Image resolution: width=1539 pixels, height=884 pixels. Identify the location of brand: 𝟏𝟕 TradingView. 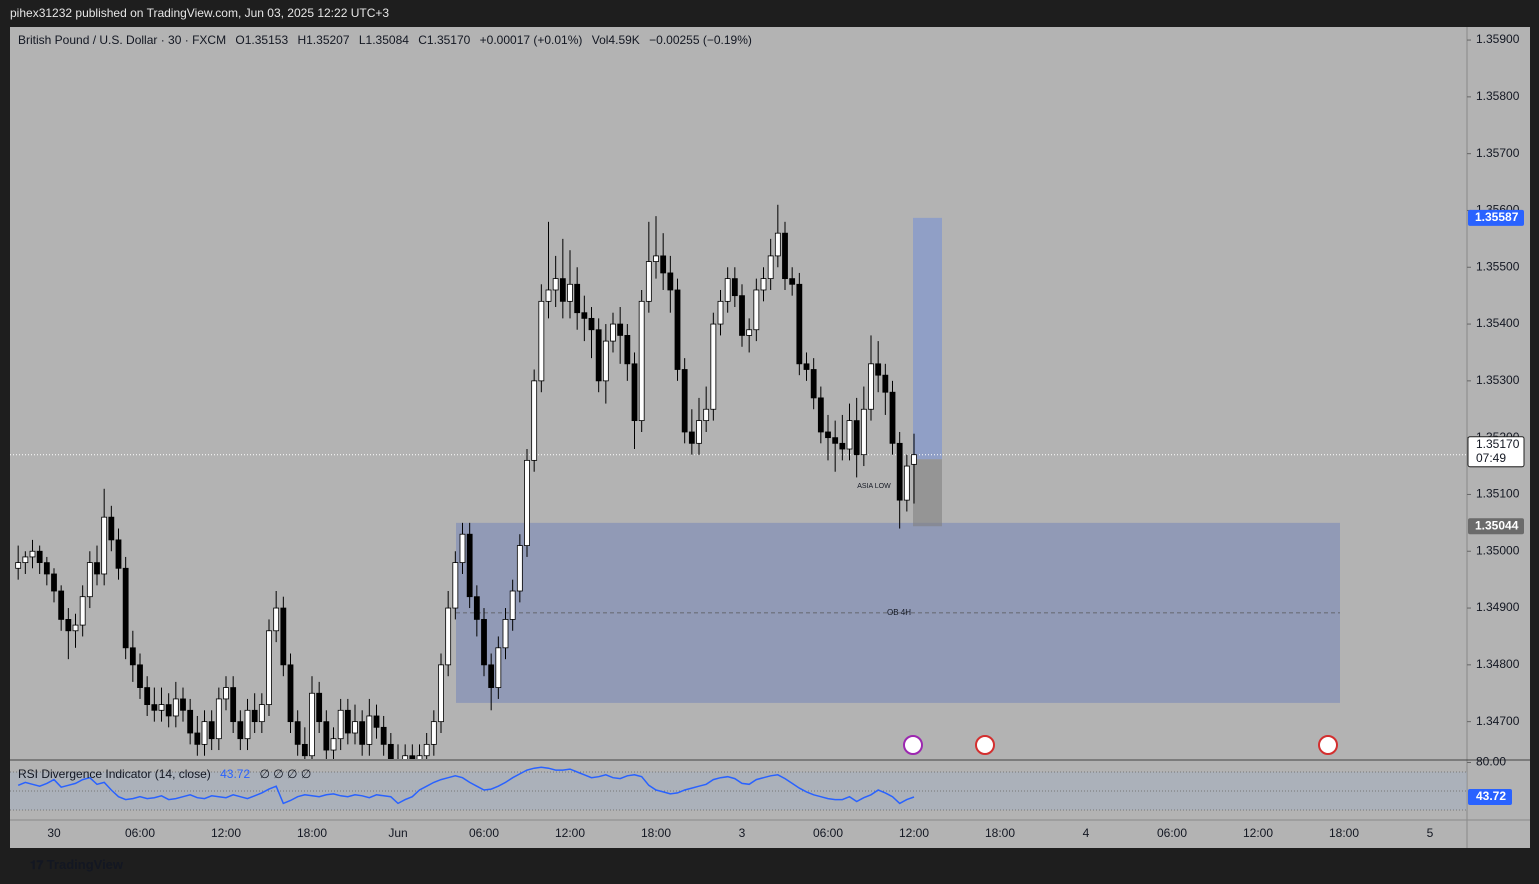
(77, 864).